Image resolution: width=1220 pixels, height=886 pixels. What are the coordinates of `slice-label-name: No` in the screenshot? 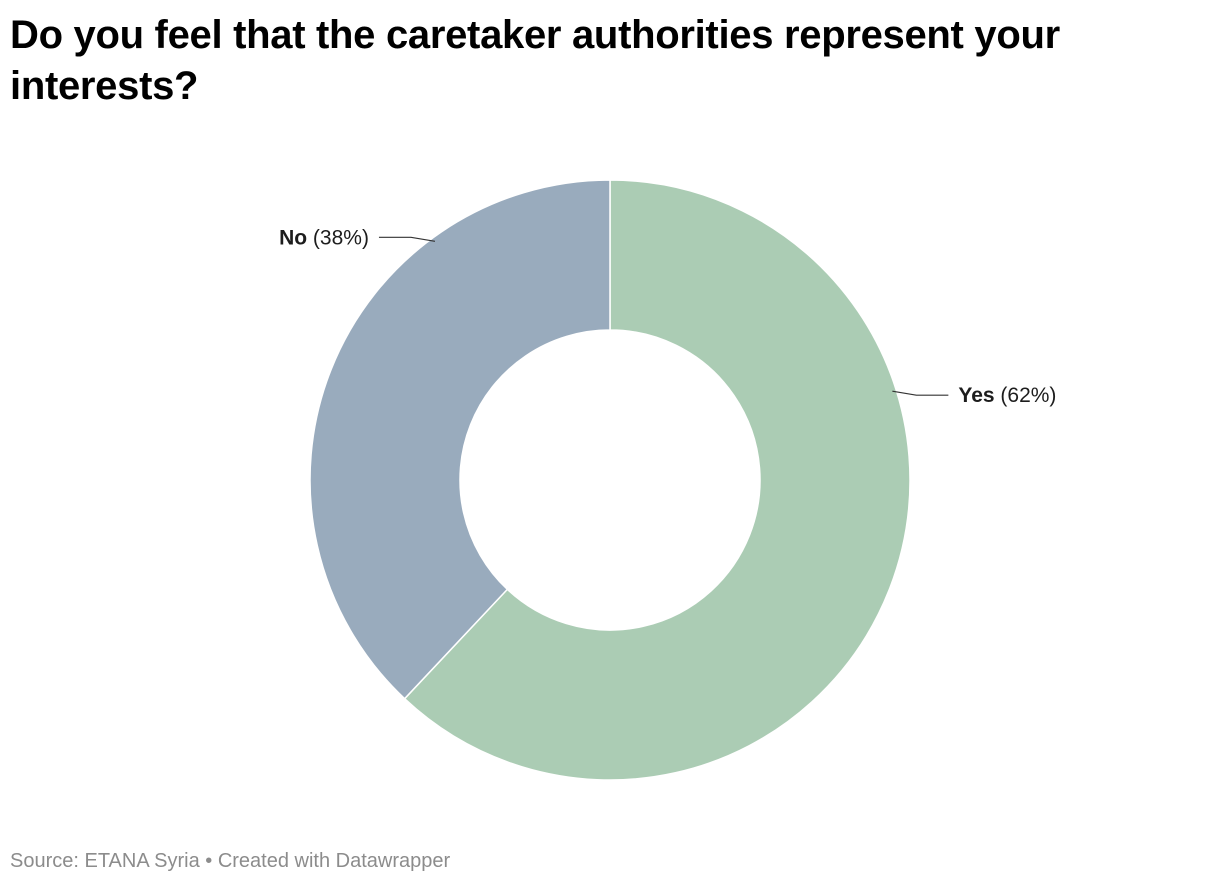 It's located at (293, 237).